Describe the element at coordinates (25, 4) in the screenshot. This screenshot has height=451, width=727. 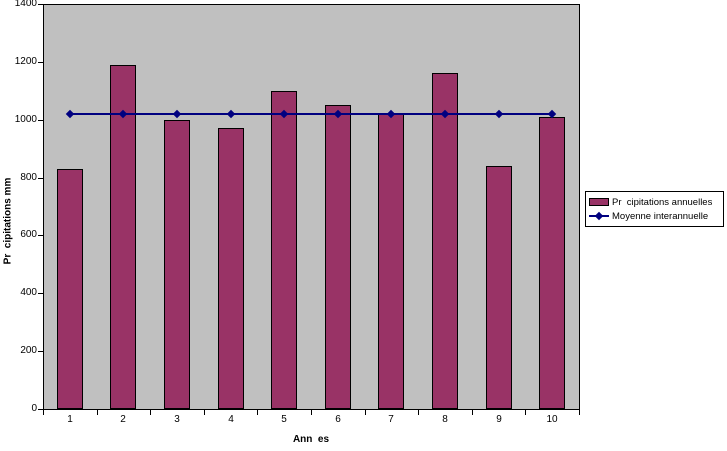
I see `y-tick-label: 1400` at that location.